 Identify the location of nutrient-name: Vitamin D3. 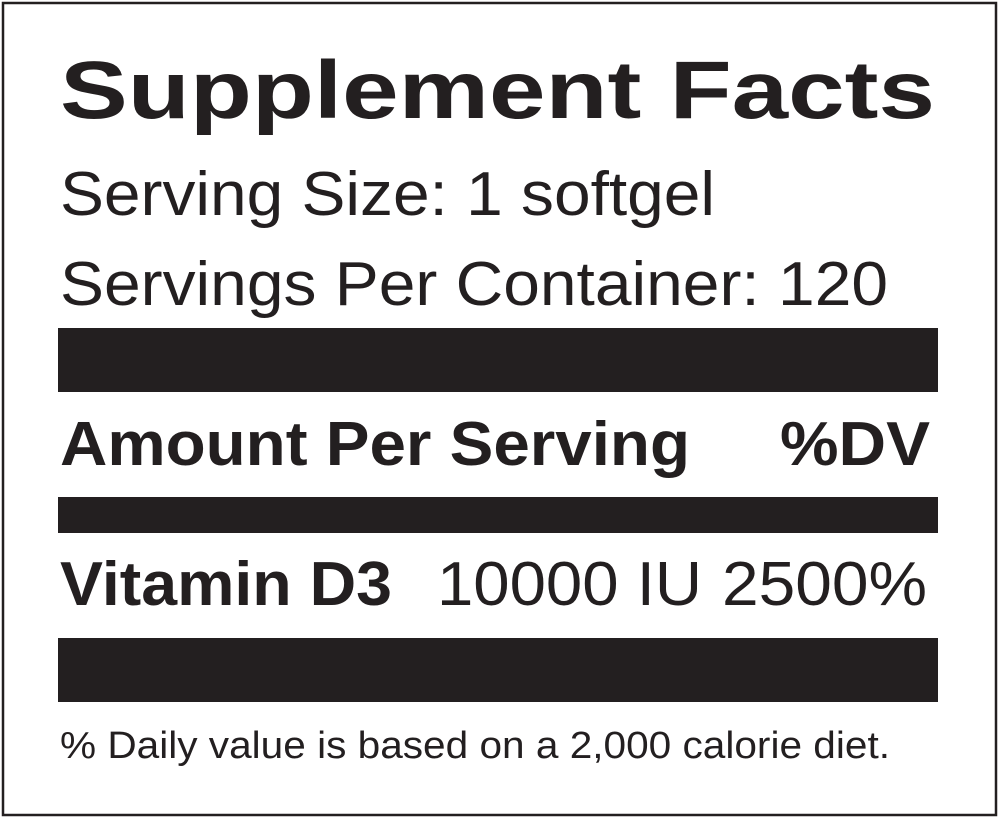
(226, 584).